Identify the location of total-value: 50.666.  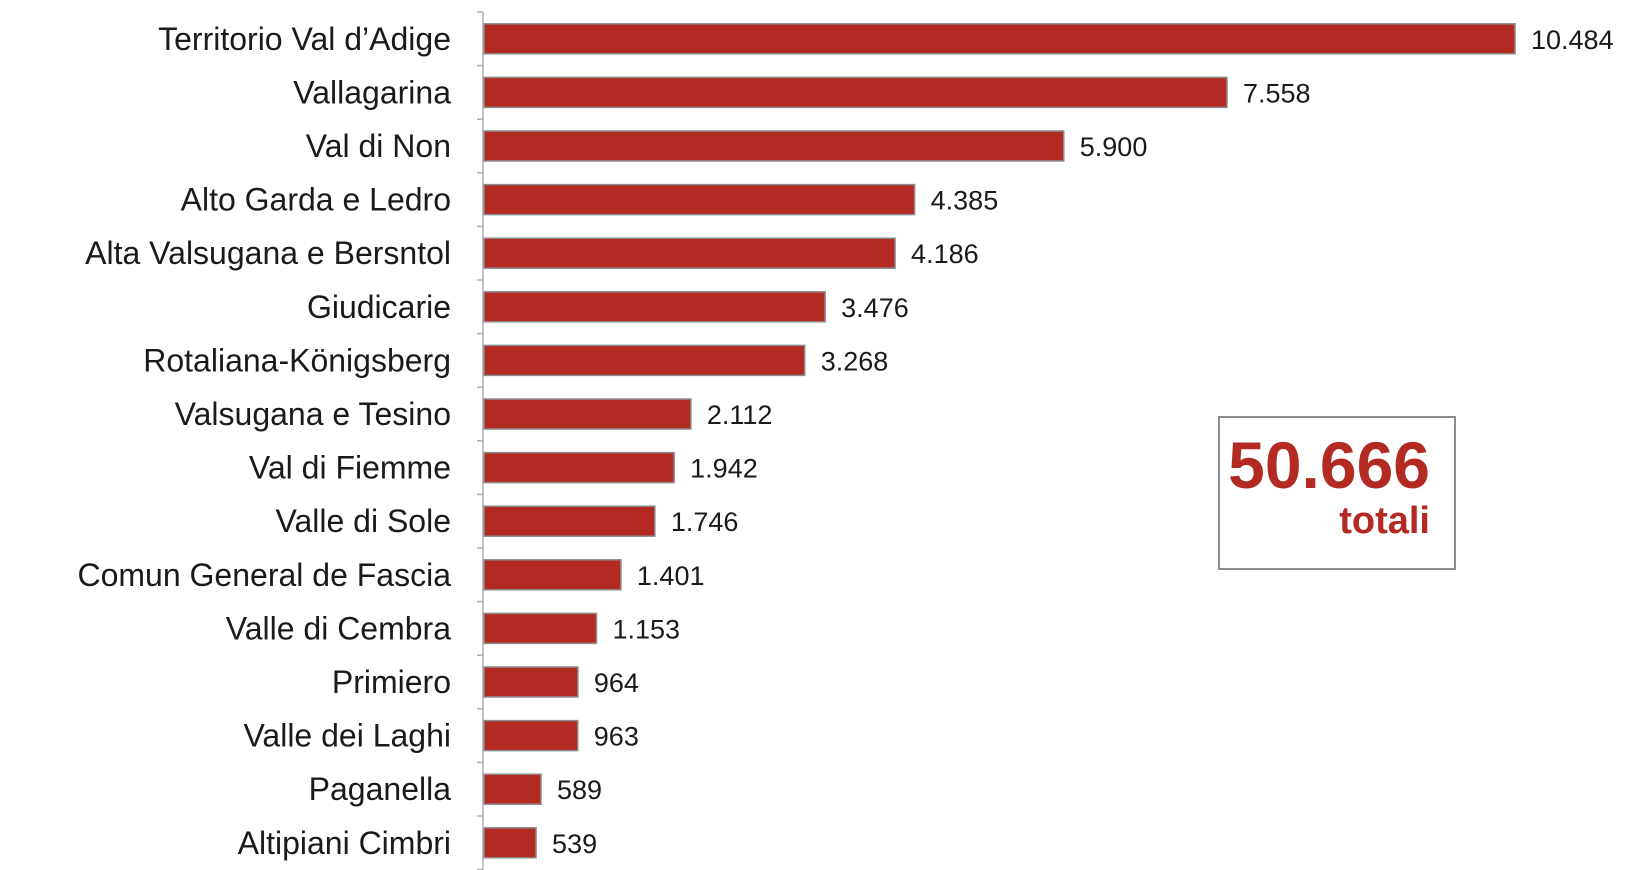
(1329, 465).